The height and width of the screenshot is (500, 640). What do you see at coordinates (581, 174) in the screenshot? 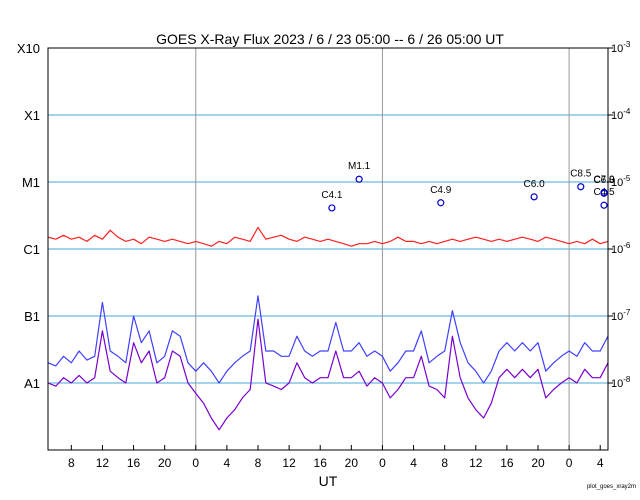
I see `flare-label: C8.5` at bounding box center [581, 174].